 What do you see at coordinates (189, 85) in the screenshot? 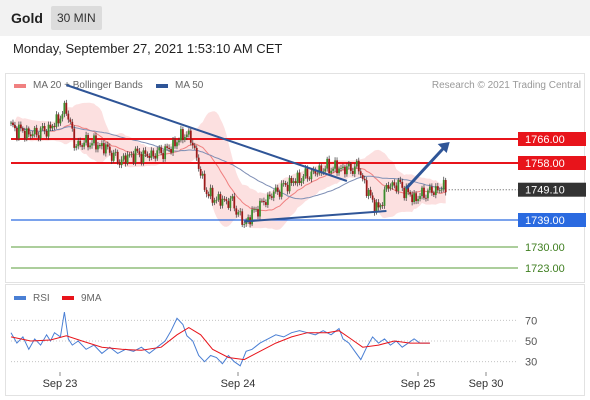
I see `ma50-legend-label: MA 50` at bounding box center [189, 85].